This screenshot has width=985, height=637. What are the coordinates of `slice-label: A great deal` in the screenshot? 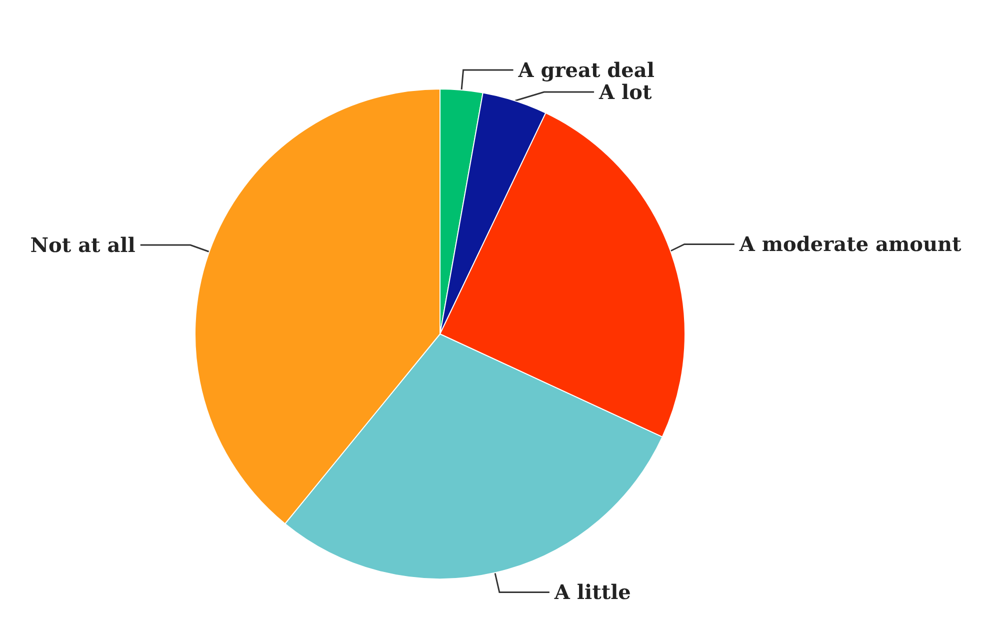 It's located at (586, 70).